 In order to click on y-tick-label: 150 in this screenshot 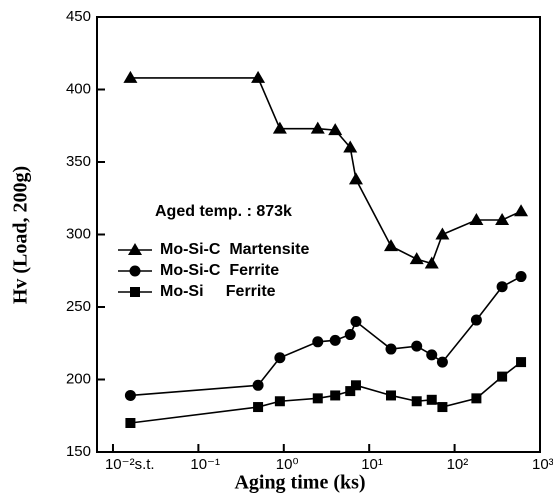, I will do `click(78, 451)`.